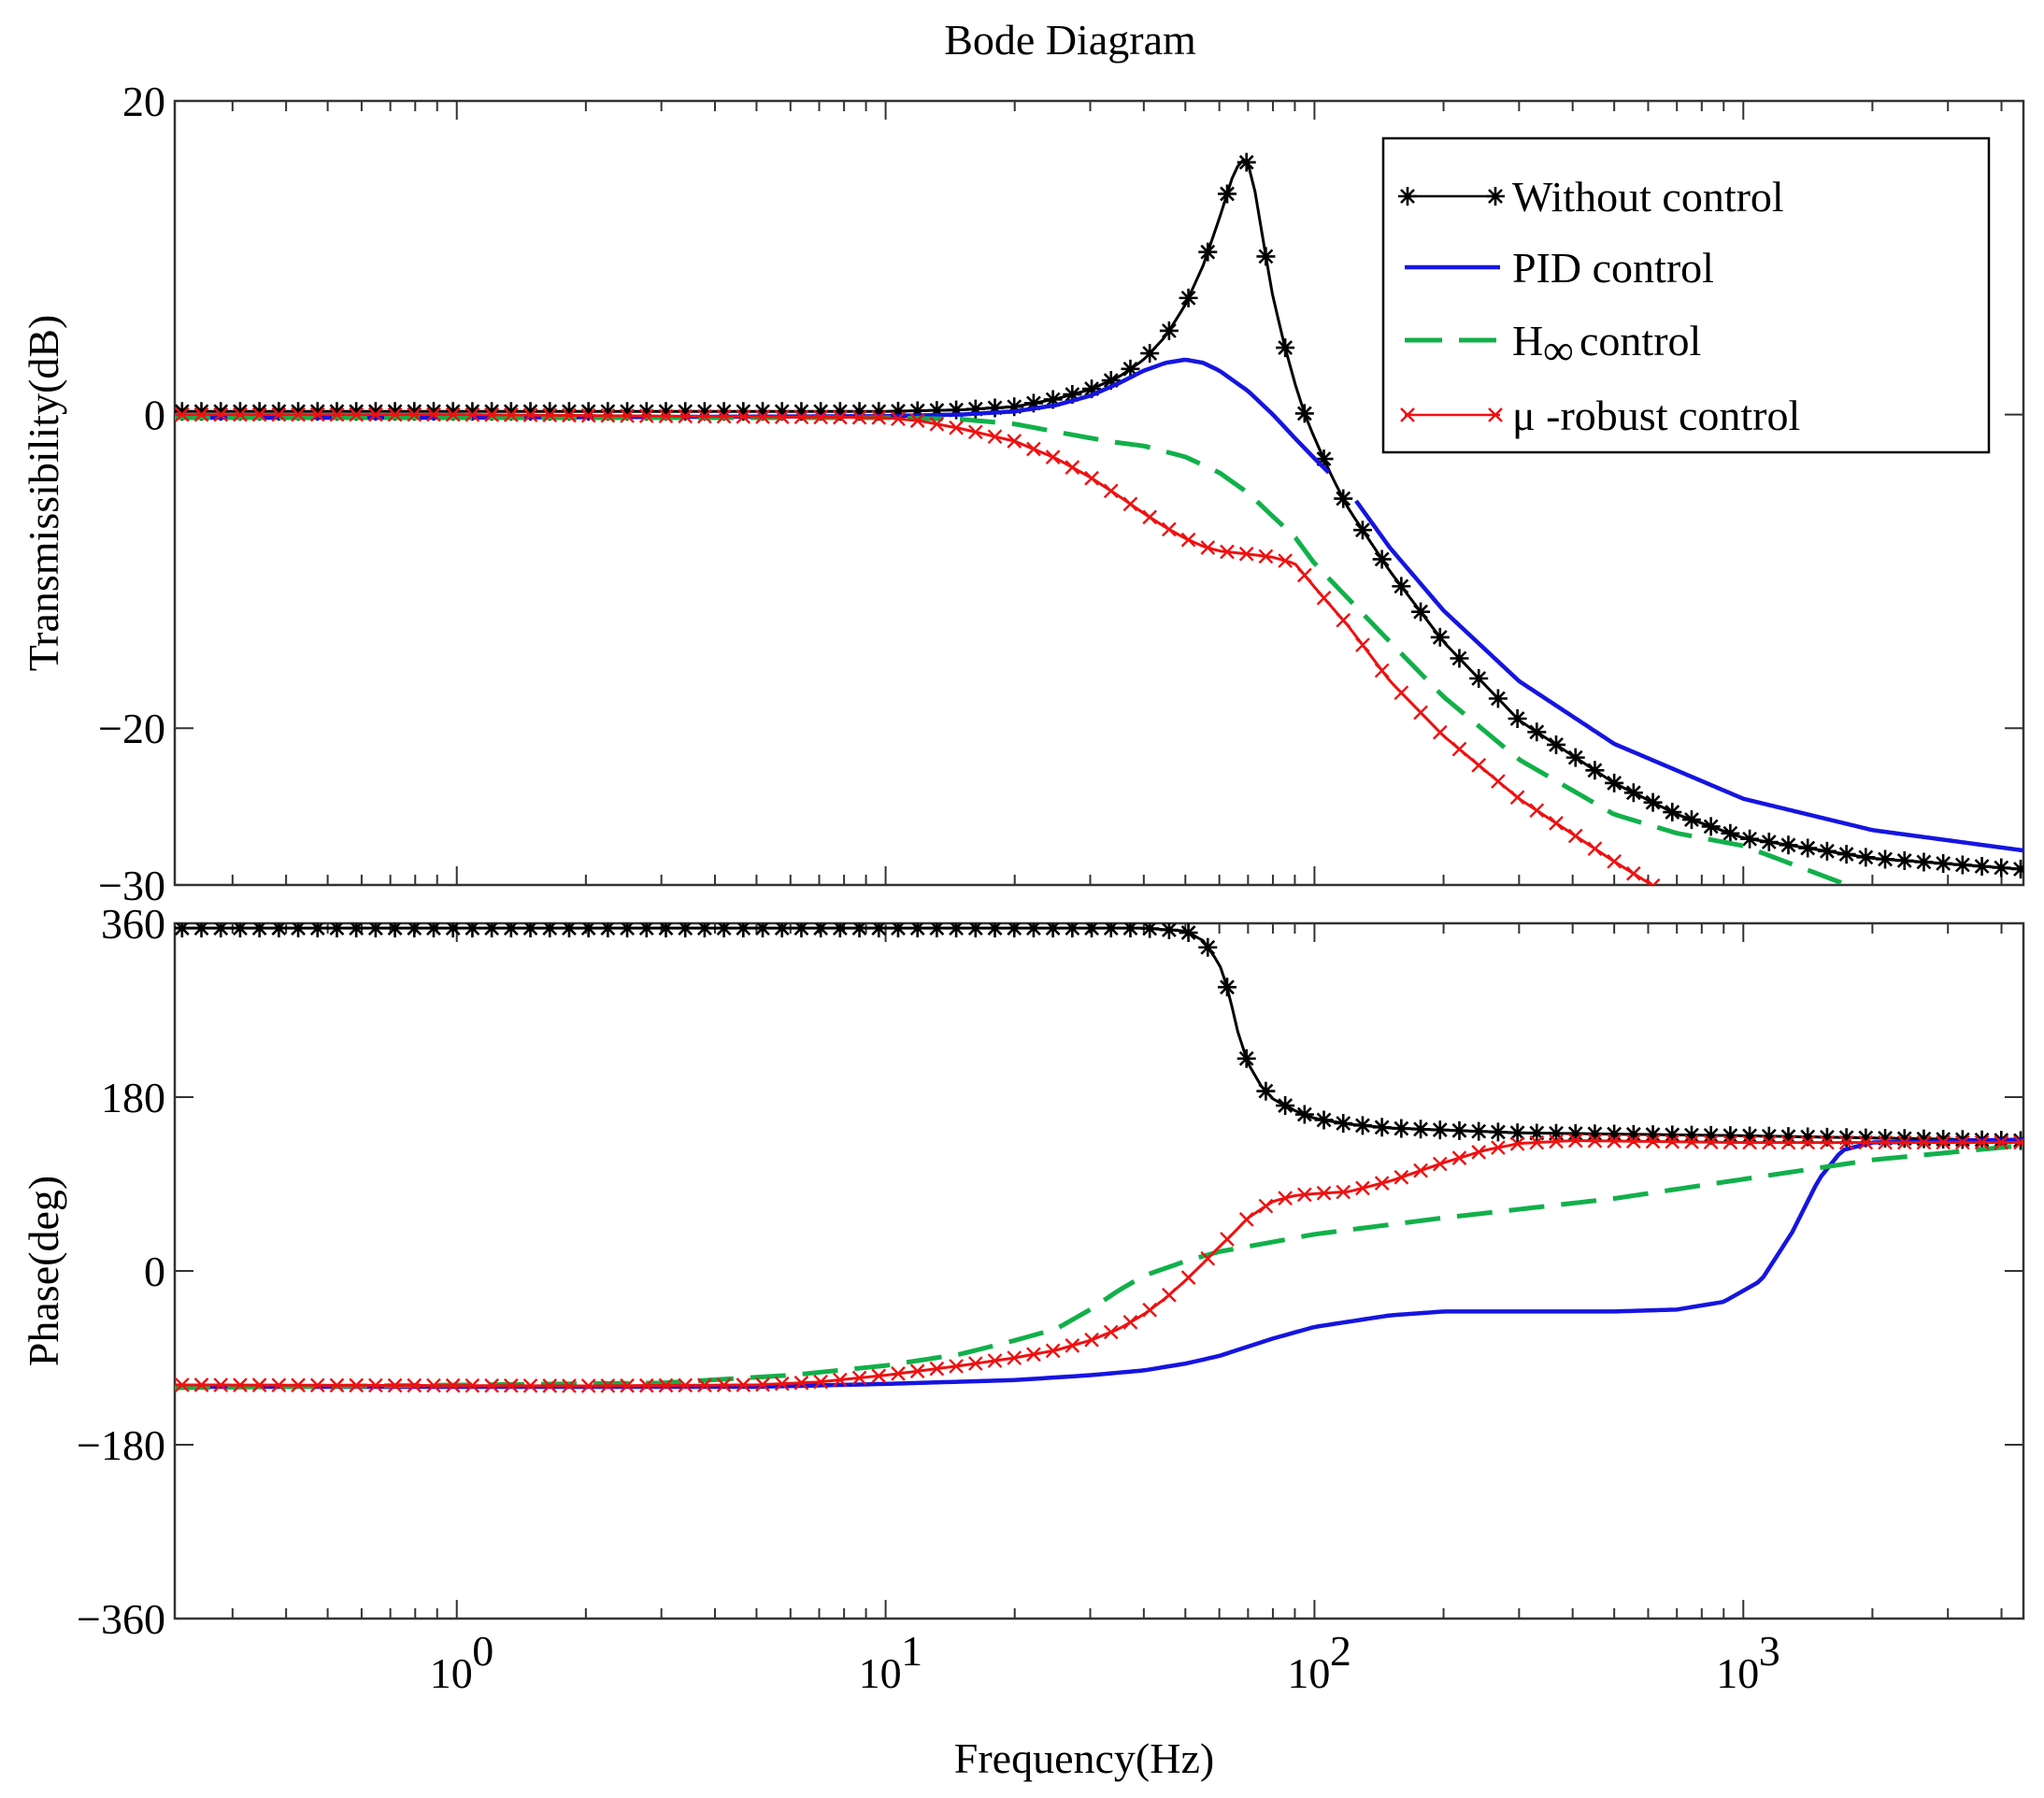  I want to click on phase-y-tick-label: −180, so click(121, 1445).